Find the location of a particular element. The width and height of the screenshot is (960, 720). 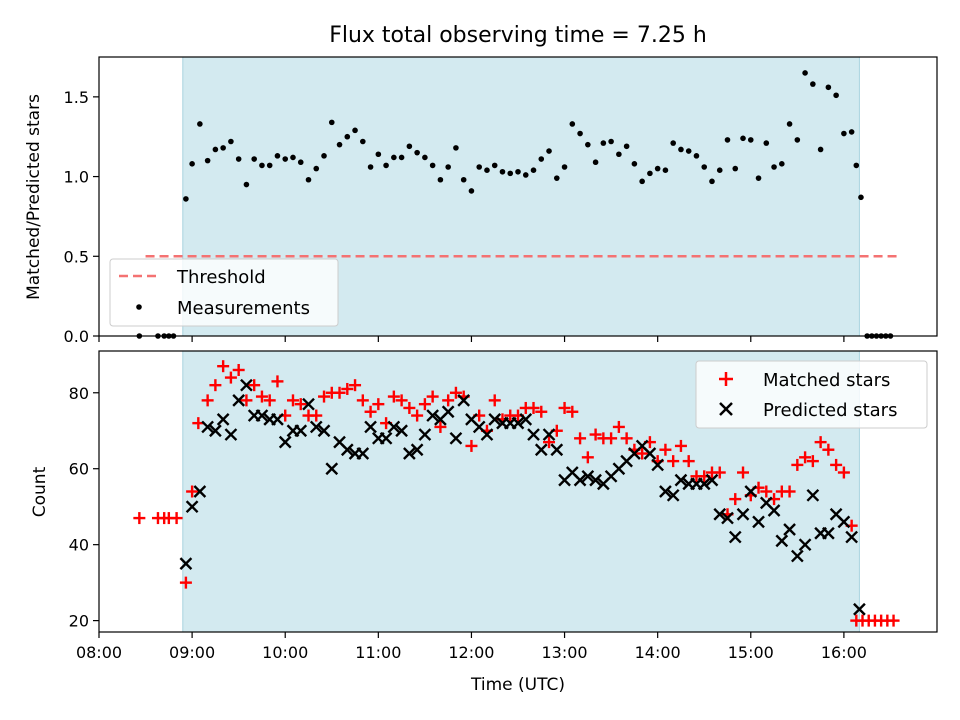

y-tick-label: 20 is located at coordinates (79, 621).